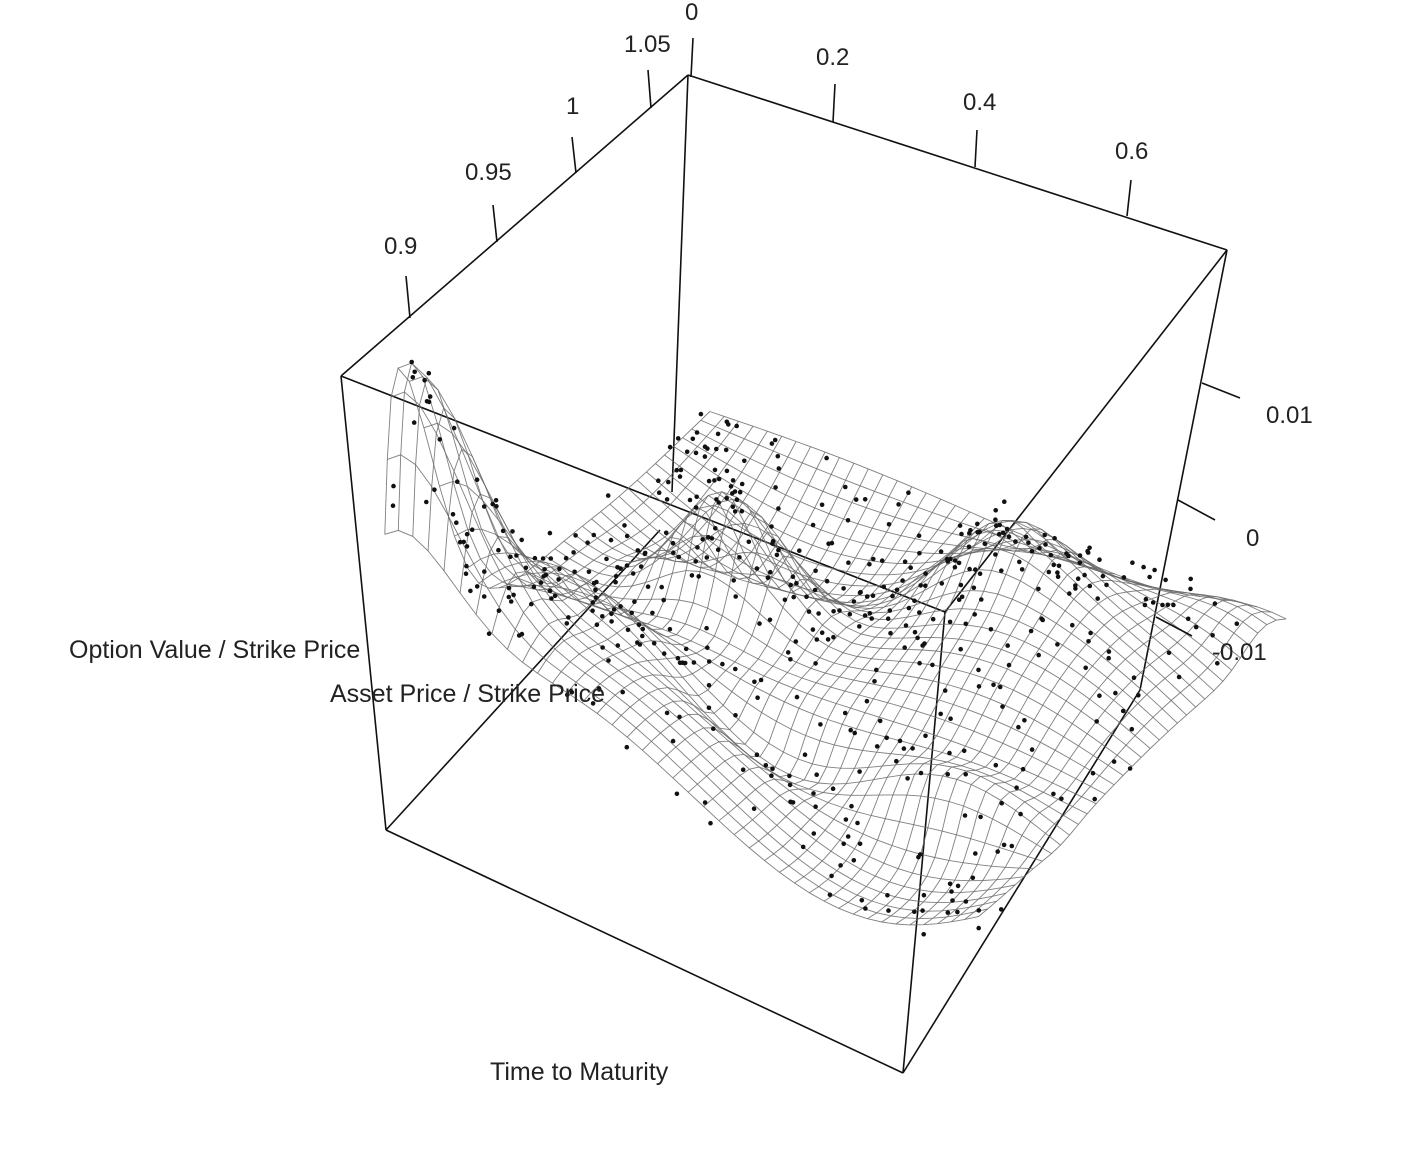 The width and height of the screenshot is (1402, 1173). What do you see at coordinates (834, 103) in the screenshot?
I see `y-tick` at bounding box center [834, 103].